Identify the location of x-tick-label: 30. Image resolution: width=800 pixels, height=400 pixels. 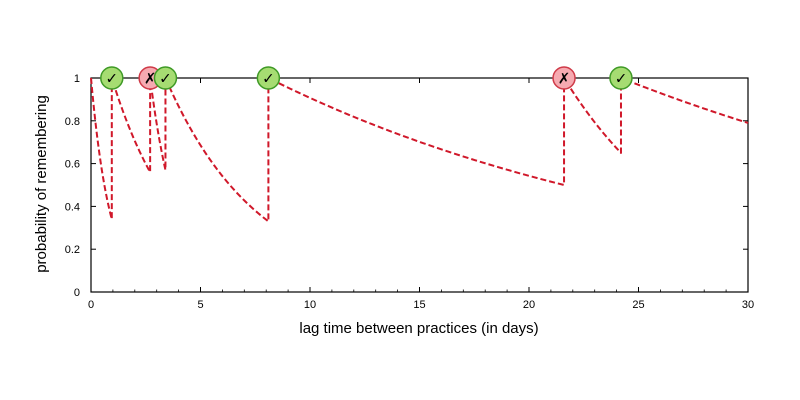
(748, 305).